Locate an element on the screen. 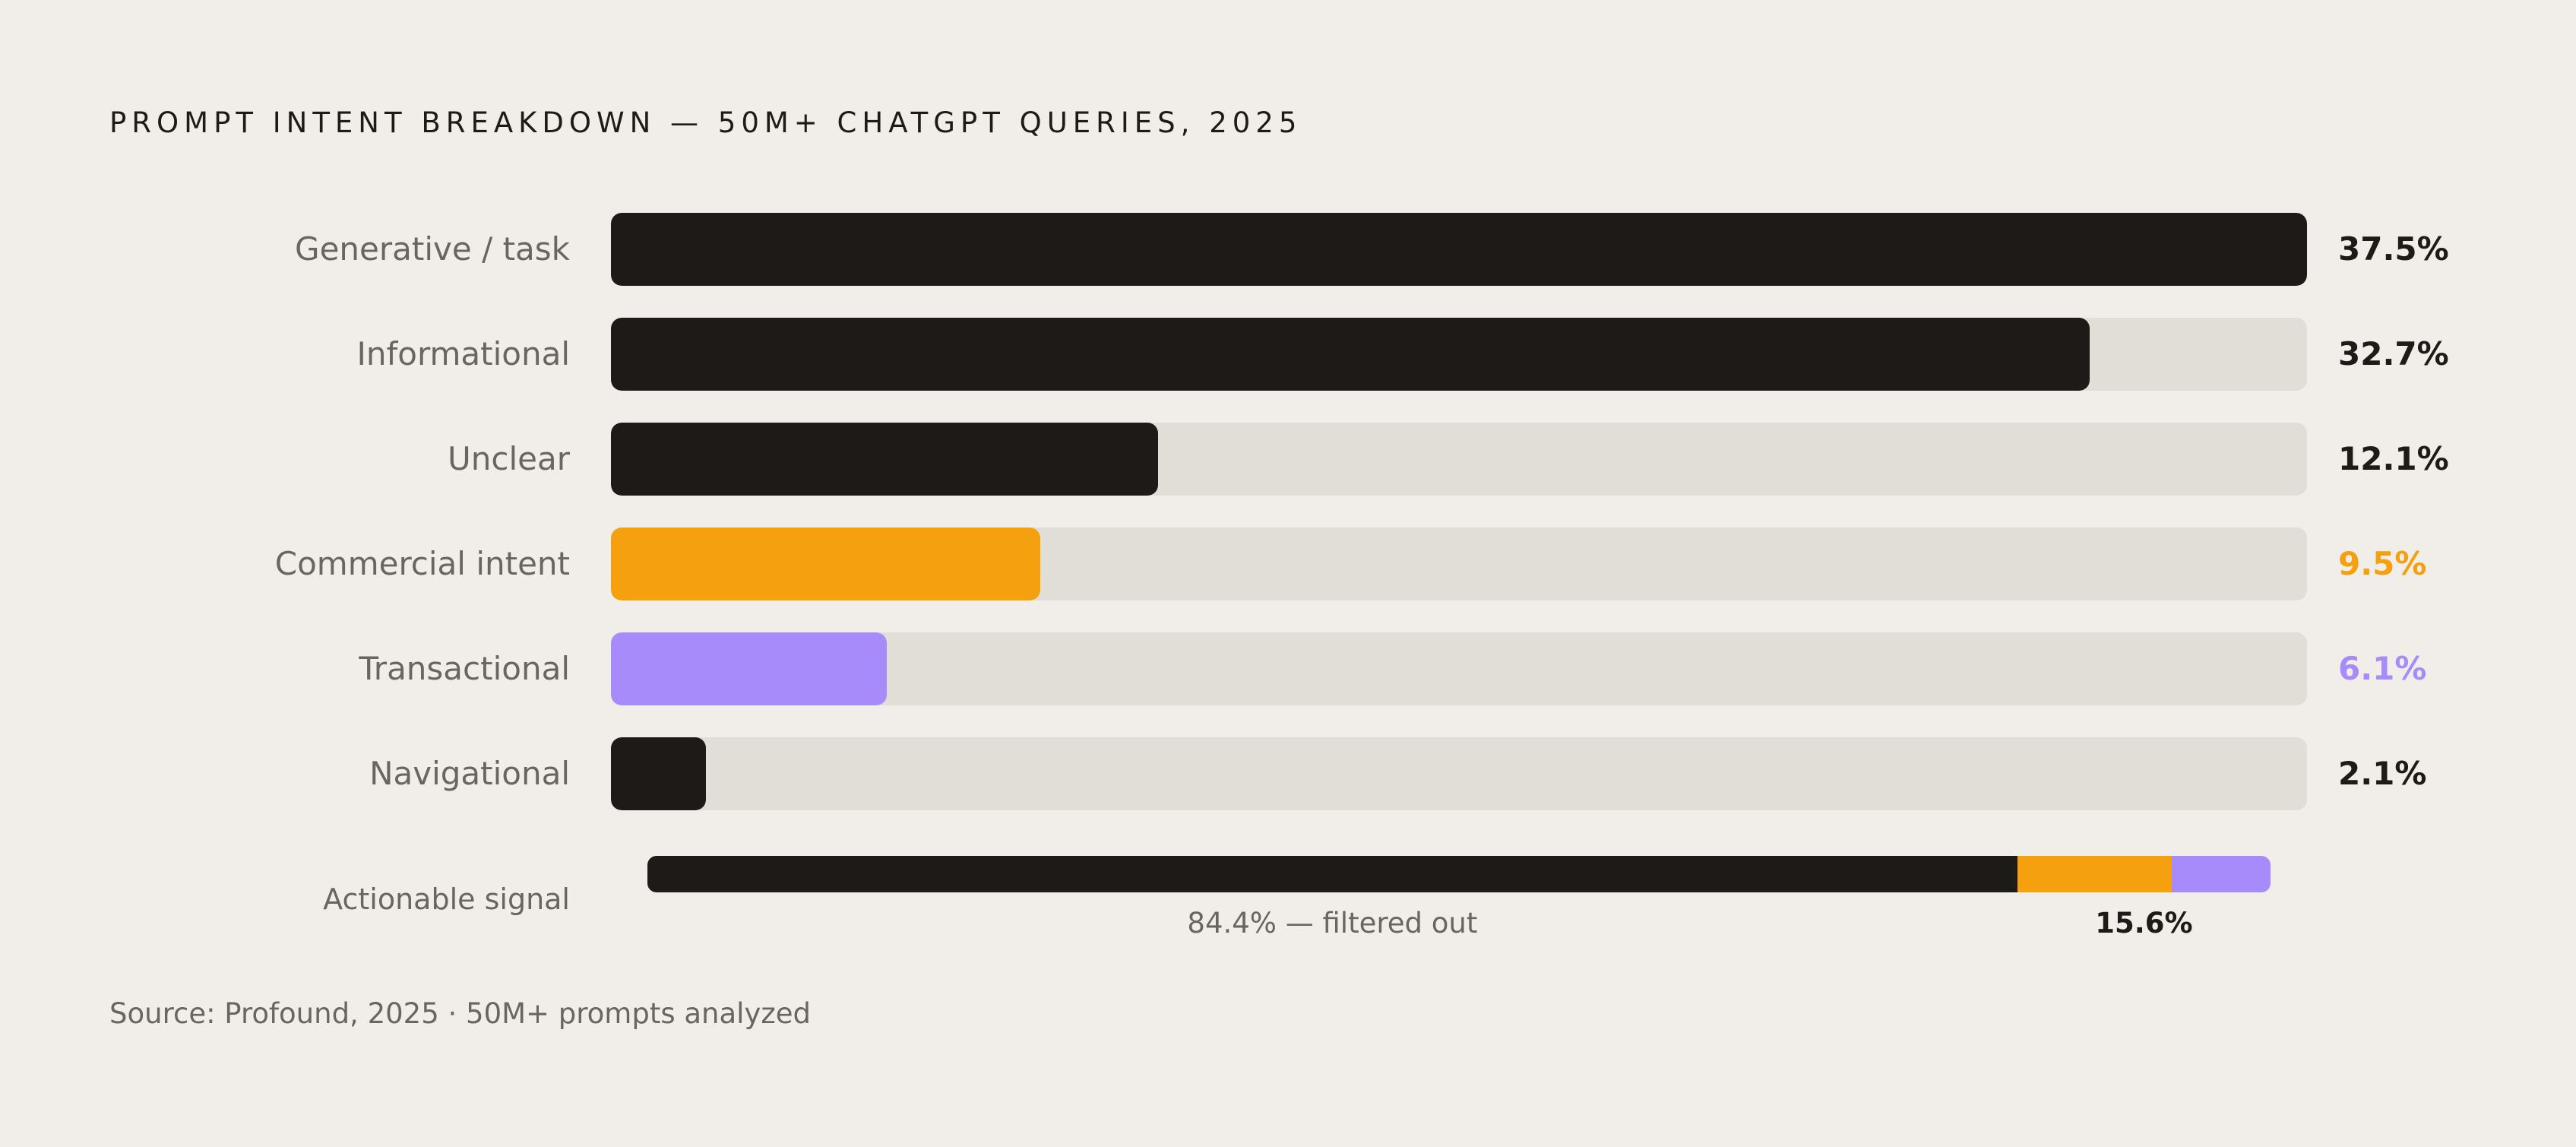  actionable-caption: 15.6% is located at coordinates (2144, 923).